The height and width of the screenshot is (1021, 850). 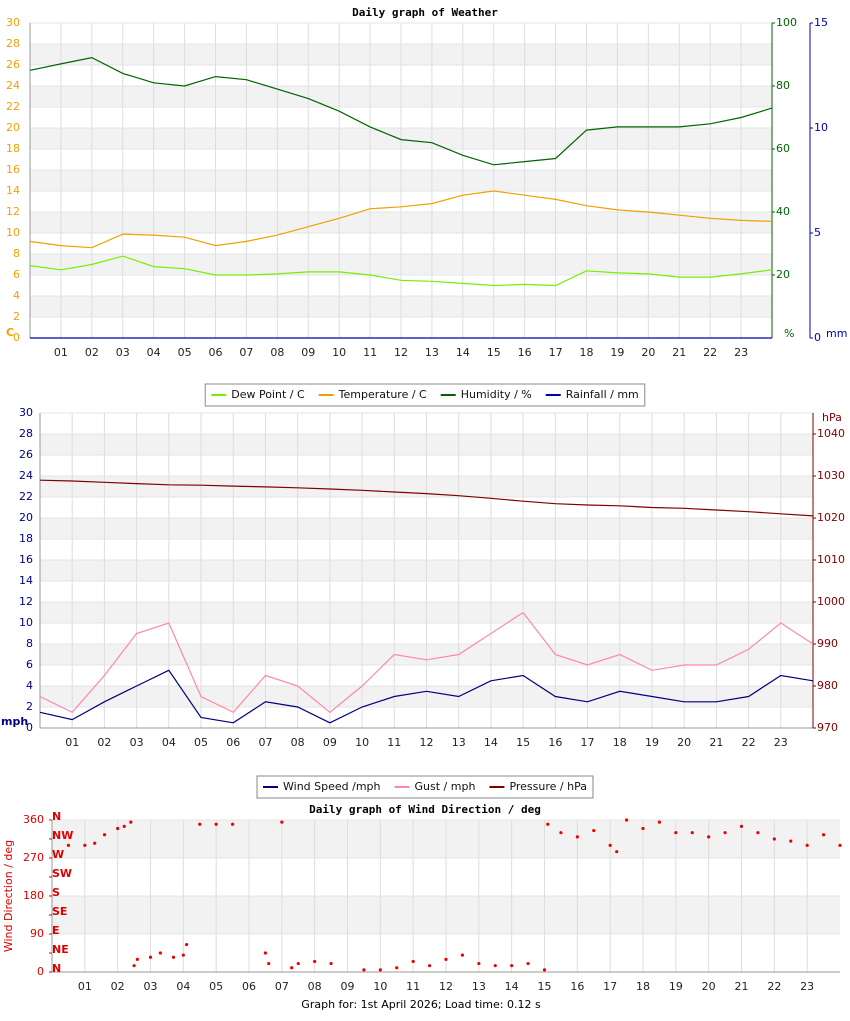 I want to click on x-tick-label: 19, so click(x=617, y=352).